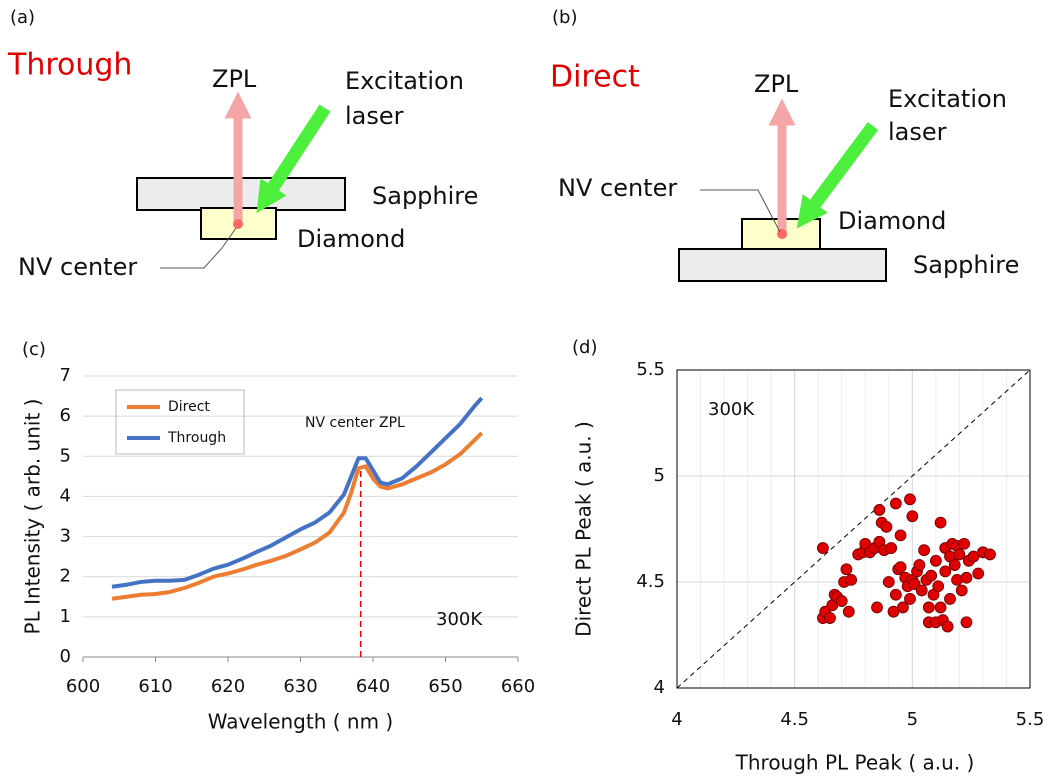 This screenshot has width=1051, height=778. What do you see at coordinates (373, 686) in the screenshot?
I see `x-tick-label: 640` at bounding box center [373, 686].